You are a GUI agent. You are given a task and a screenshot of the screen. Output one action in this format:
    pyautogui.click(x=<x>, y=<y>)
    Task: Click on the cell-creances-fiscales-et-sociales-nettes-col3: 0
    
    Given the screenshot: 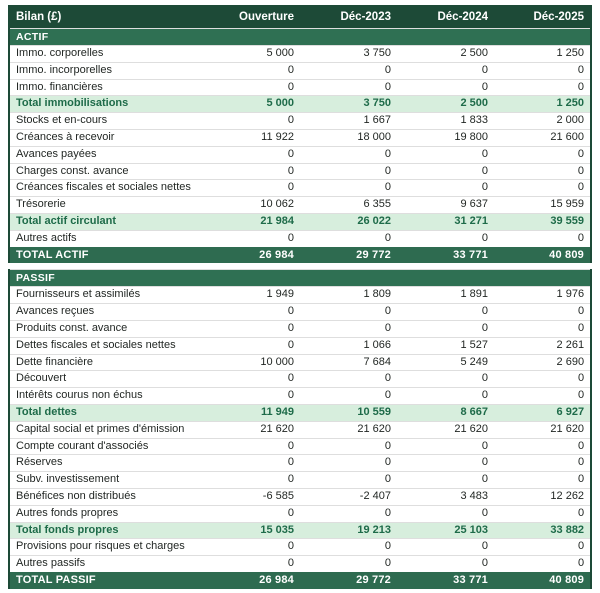 What is the action you would take?
    pyautogui.click(x=542, y=188)
    